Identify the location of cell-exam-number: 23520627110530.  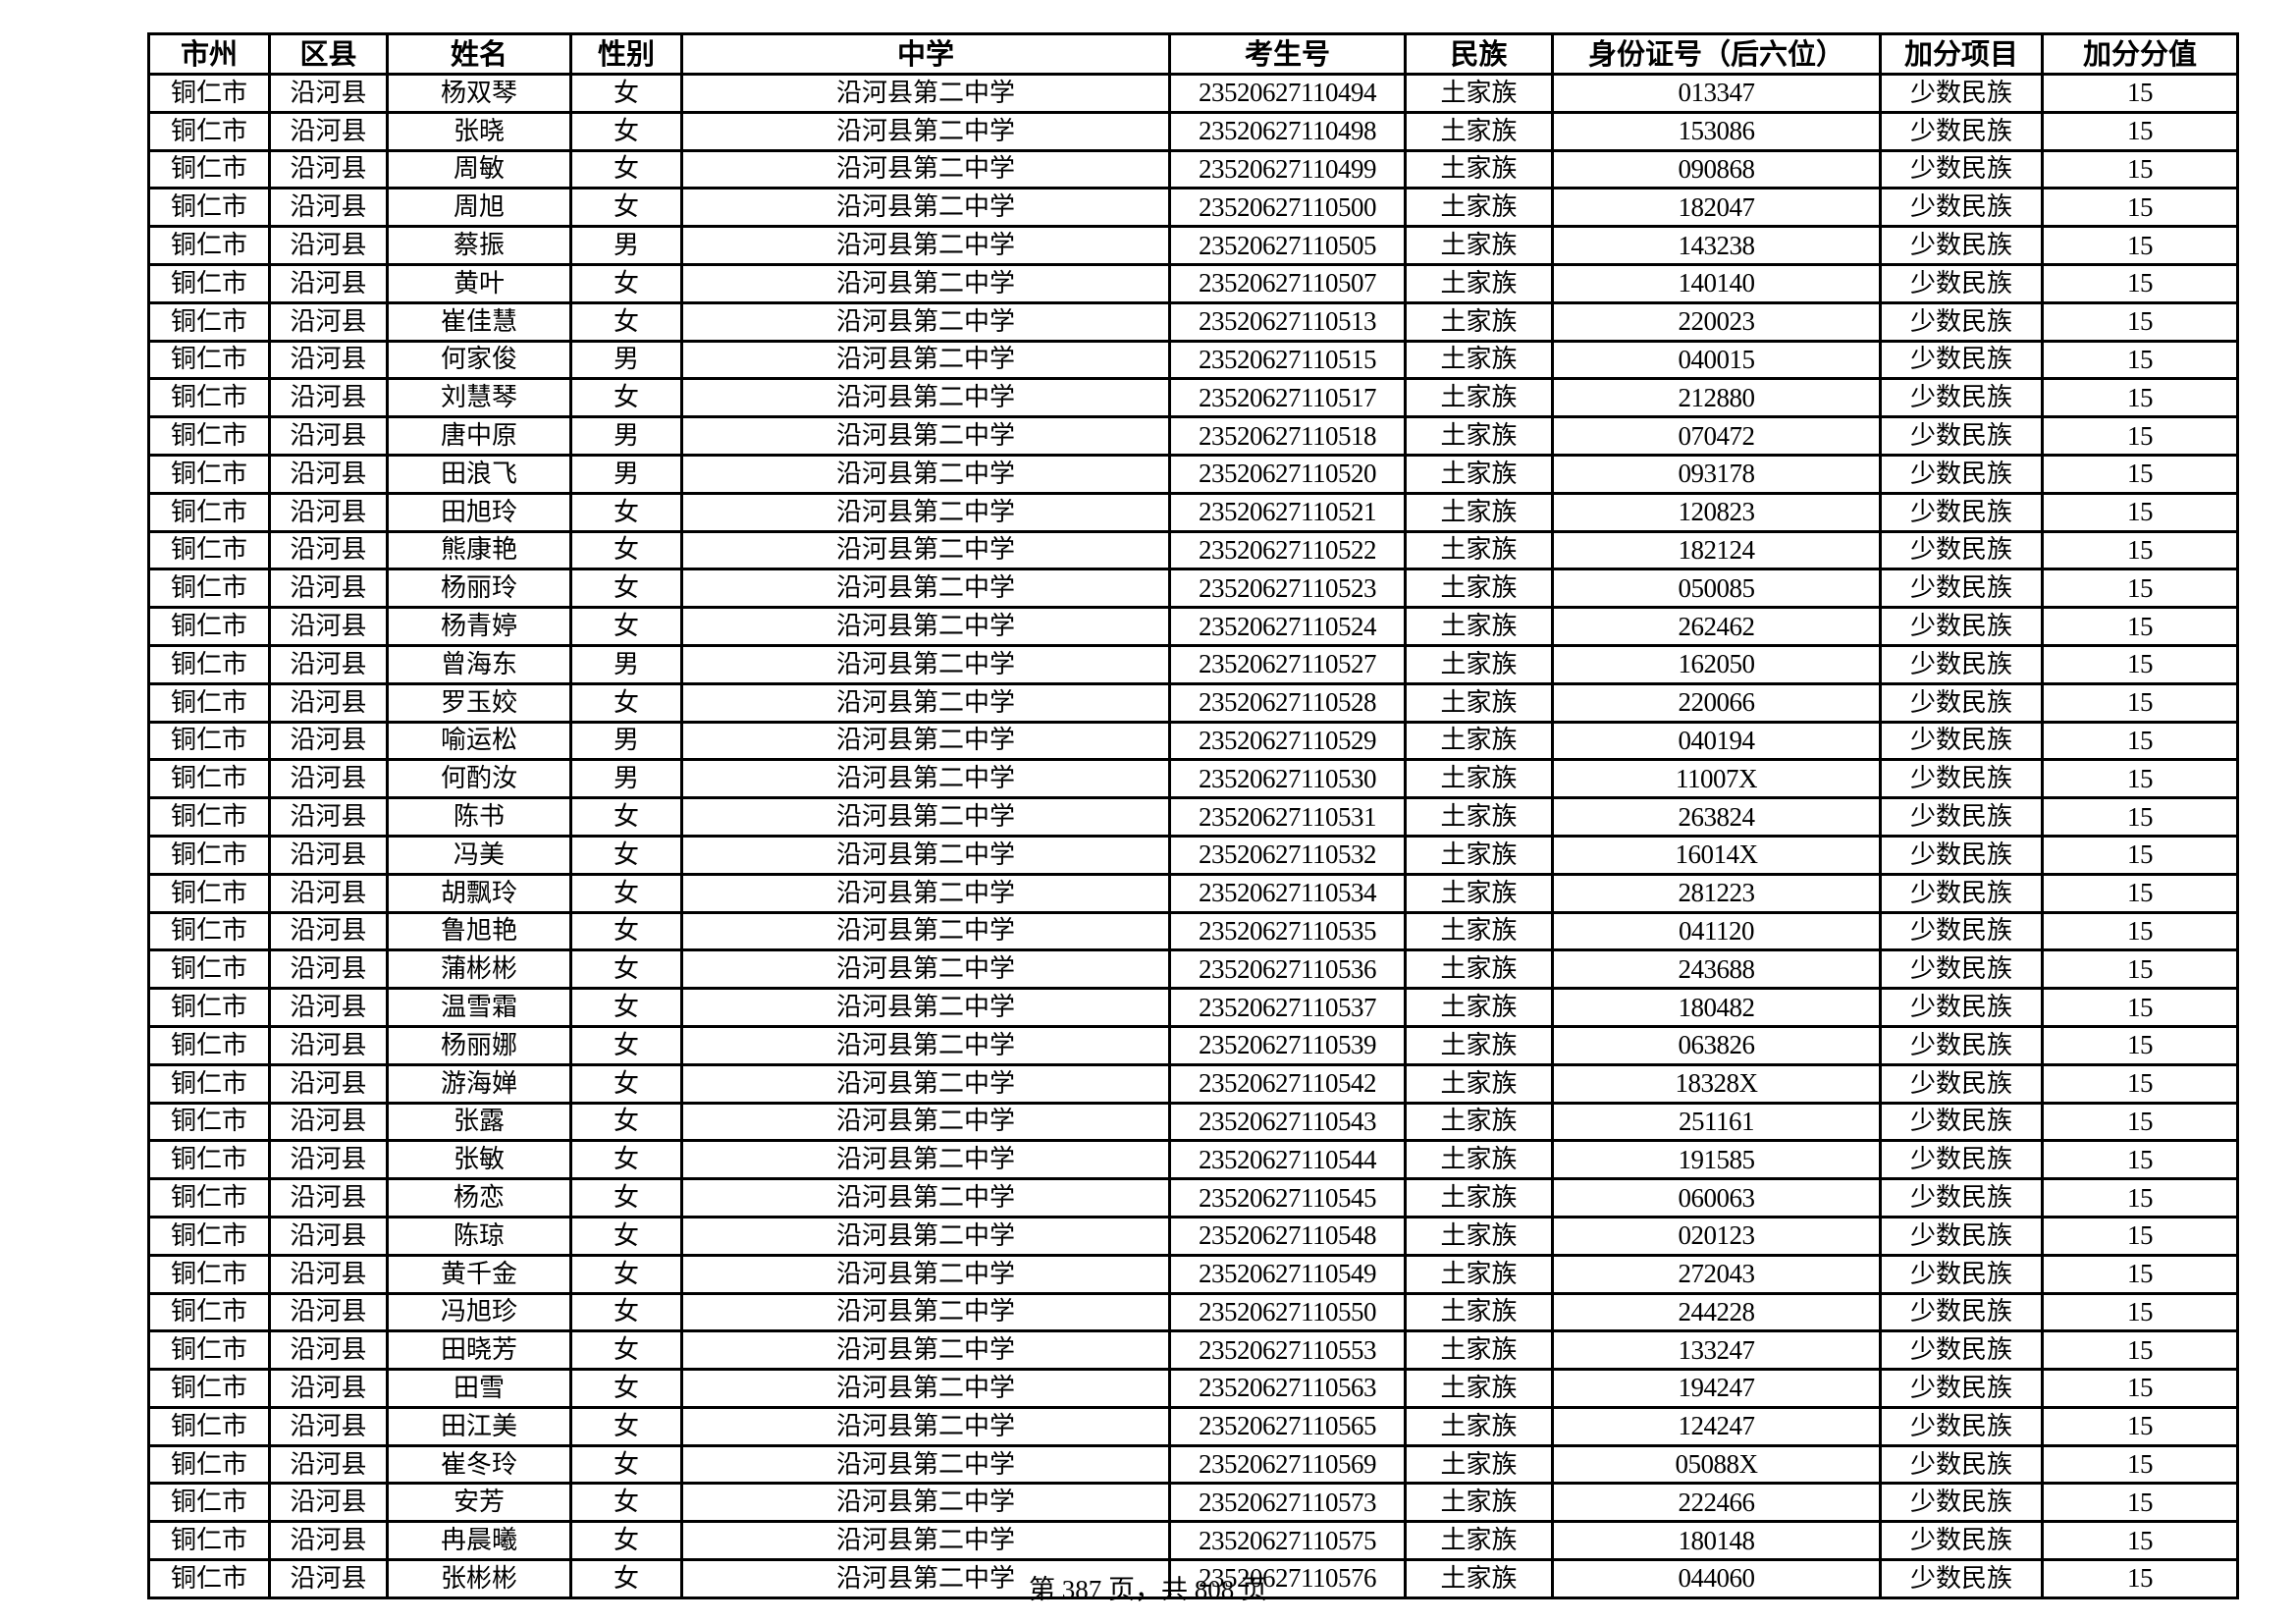
(1288, 779).